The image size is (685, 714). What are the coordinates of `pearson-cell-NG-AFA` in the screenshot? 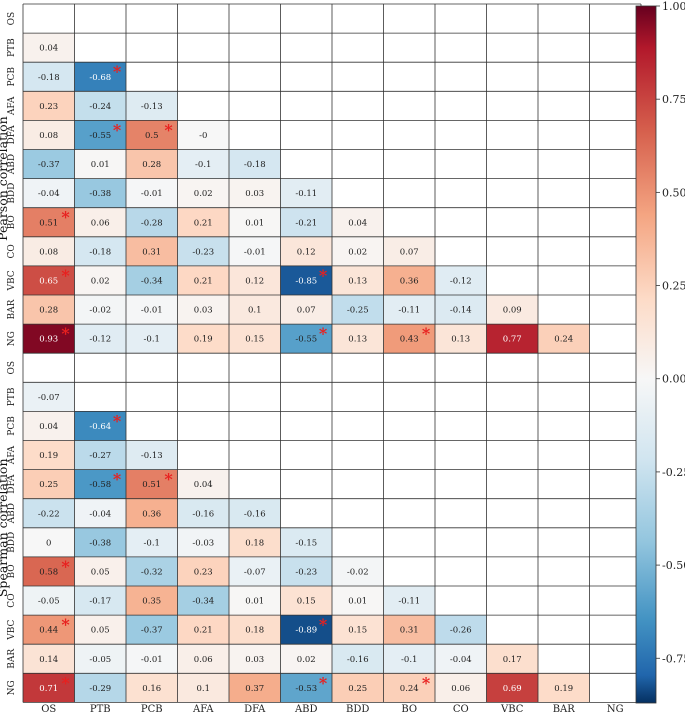 It's located at (203, 339).